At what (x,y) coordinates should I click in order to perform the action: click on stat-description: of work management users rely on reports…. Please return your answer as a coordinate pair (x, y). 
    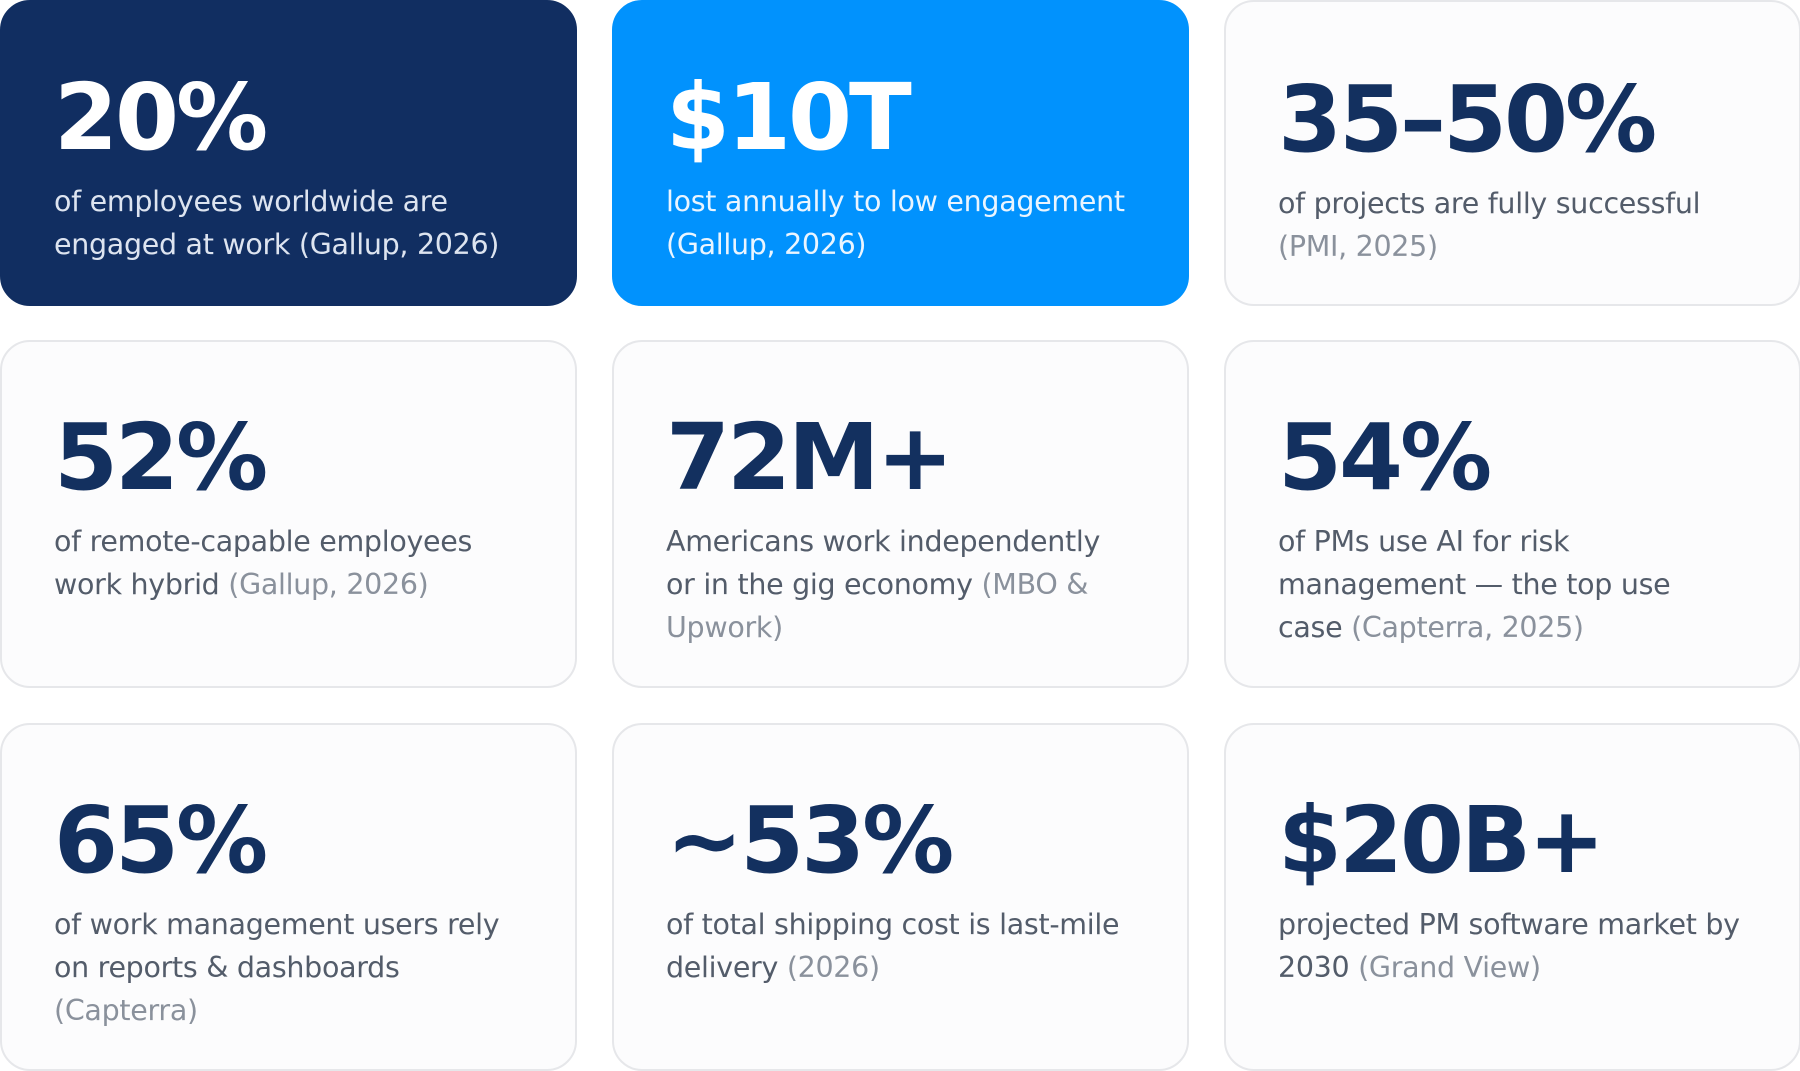
    Looking at the image, I should click on (286, 967).